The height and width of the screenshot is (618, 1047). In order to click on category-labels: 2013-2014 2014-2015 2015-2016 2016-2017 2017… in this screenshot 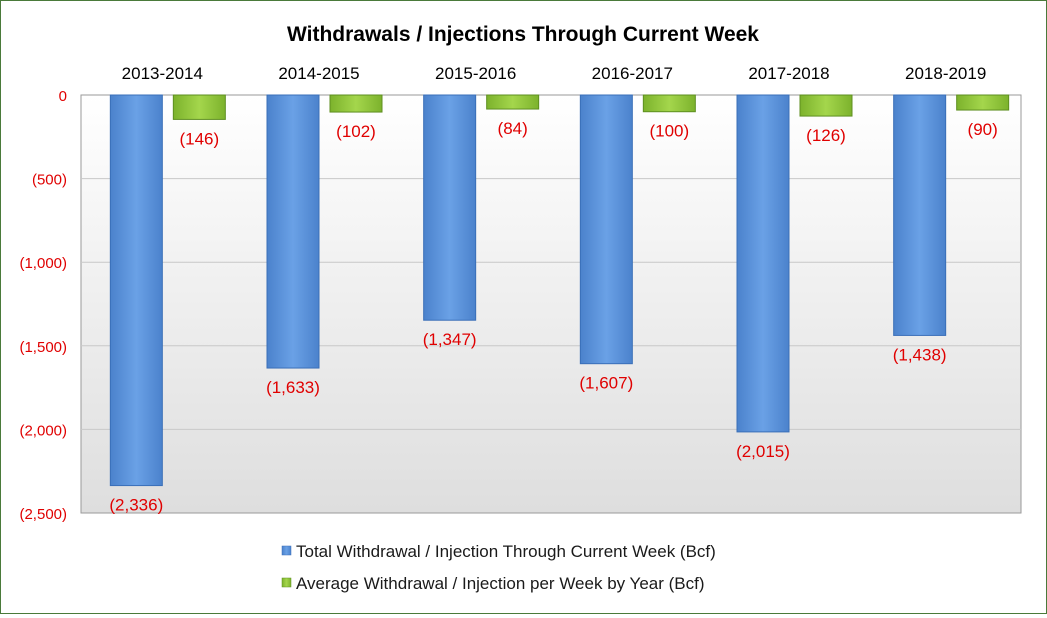, I will do `click(554, 73)`.